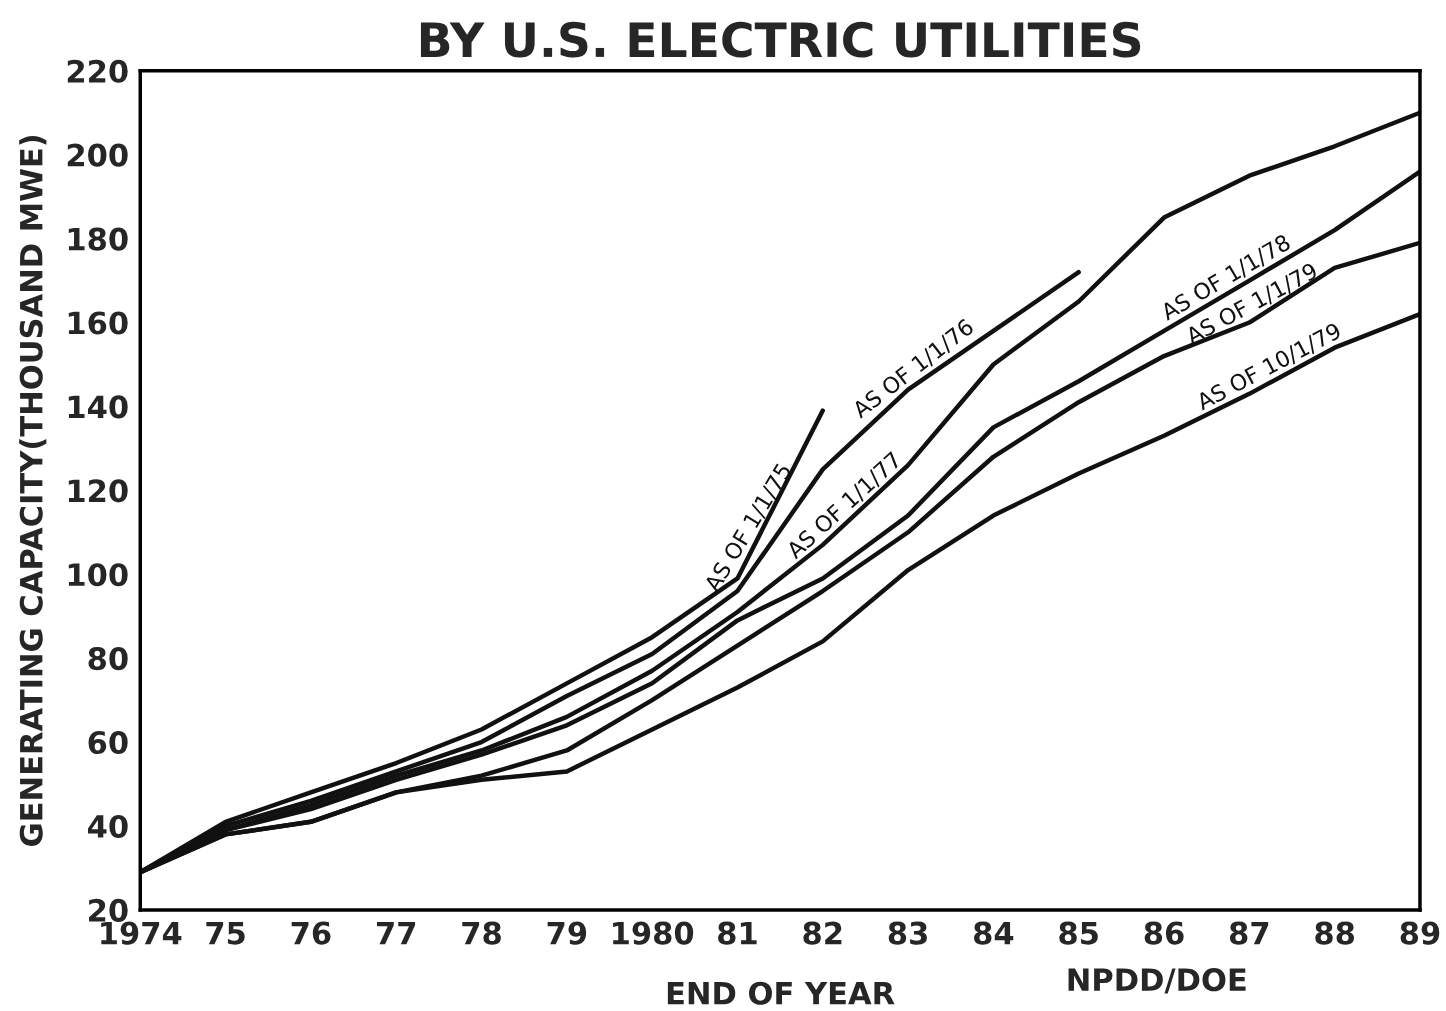 The width and height of the screenshot is (1446, 1011). I want to click on y-tick-label: 220, so click(97, 71).